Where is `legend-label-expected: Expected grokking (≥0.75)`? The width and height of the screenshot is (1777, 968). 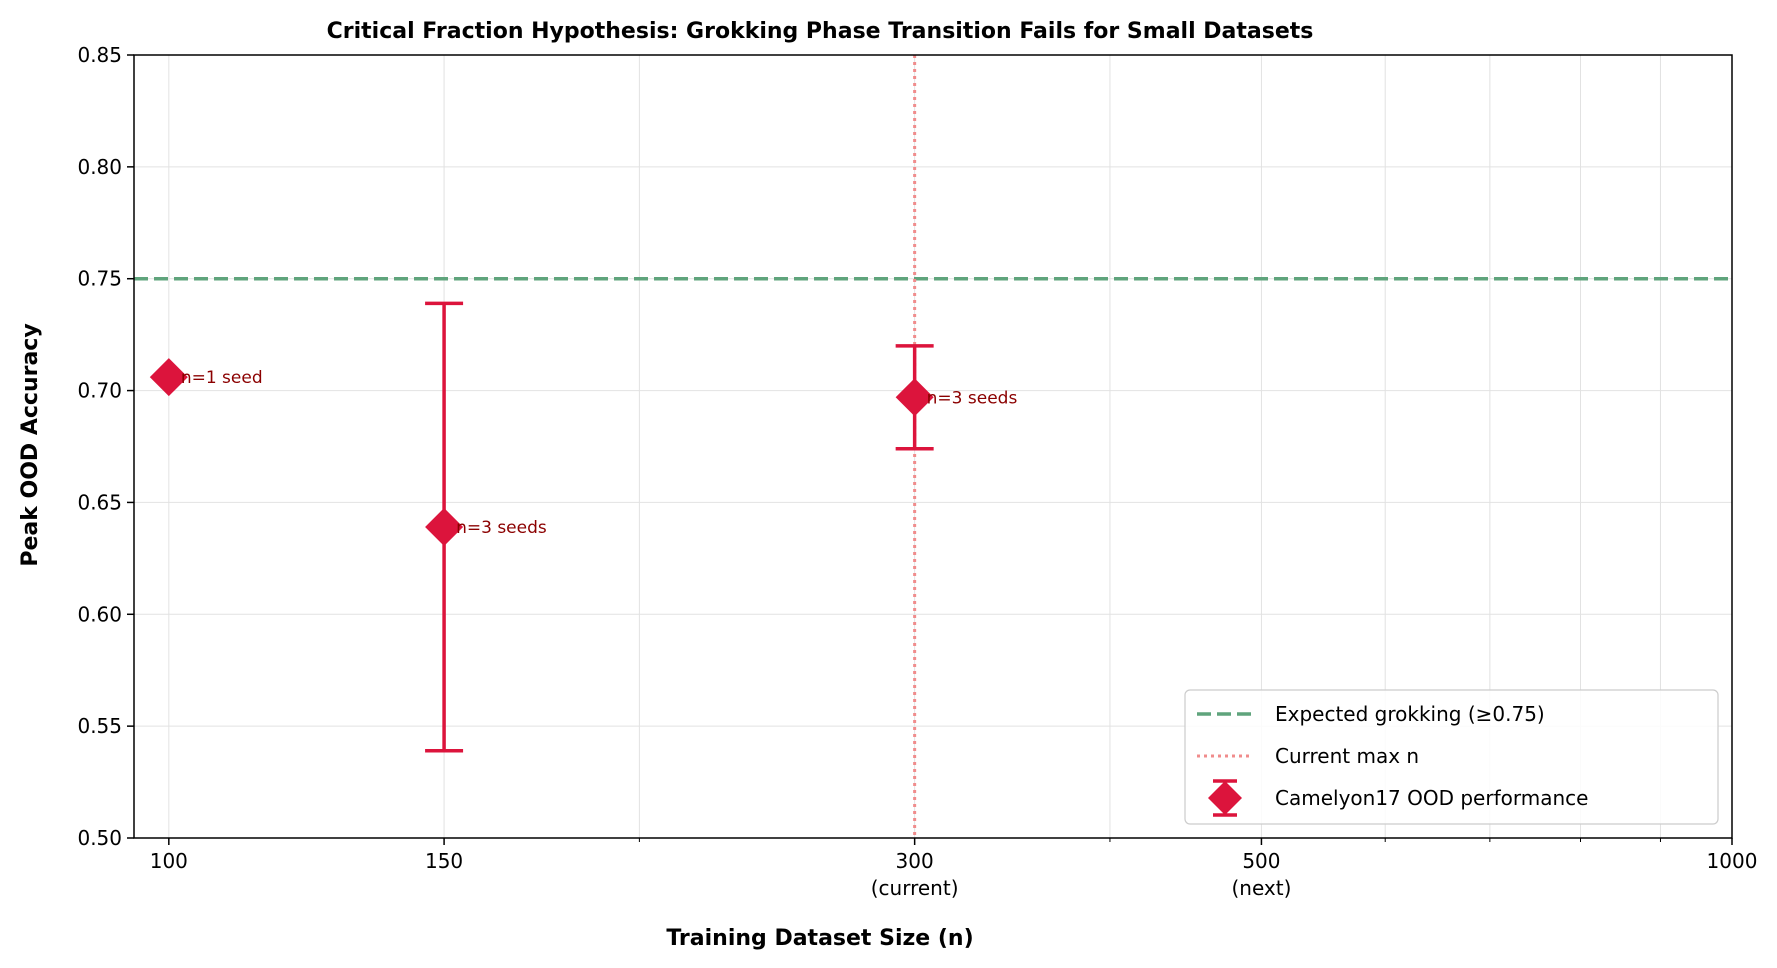
legend-label-expected: Expected grokking (≥0.75) is located at coordinates (1410, 714).